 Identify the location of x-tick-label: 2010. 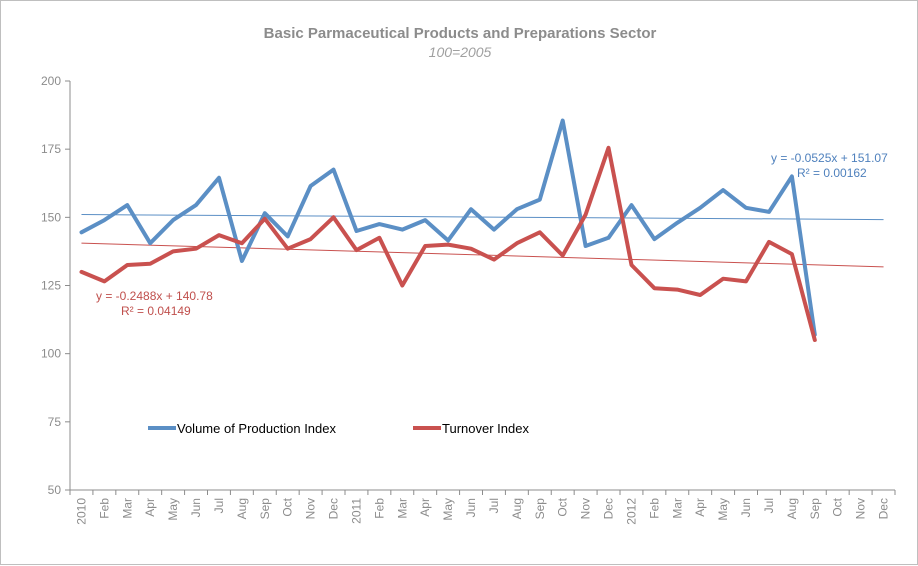
(81, 511).